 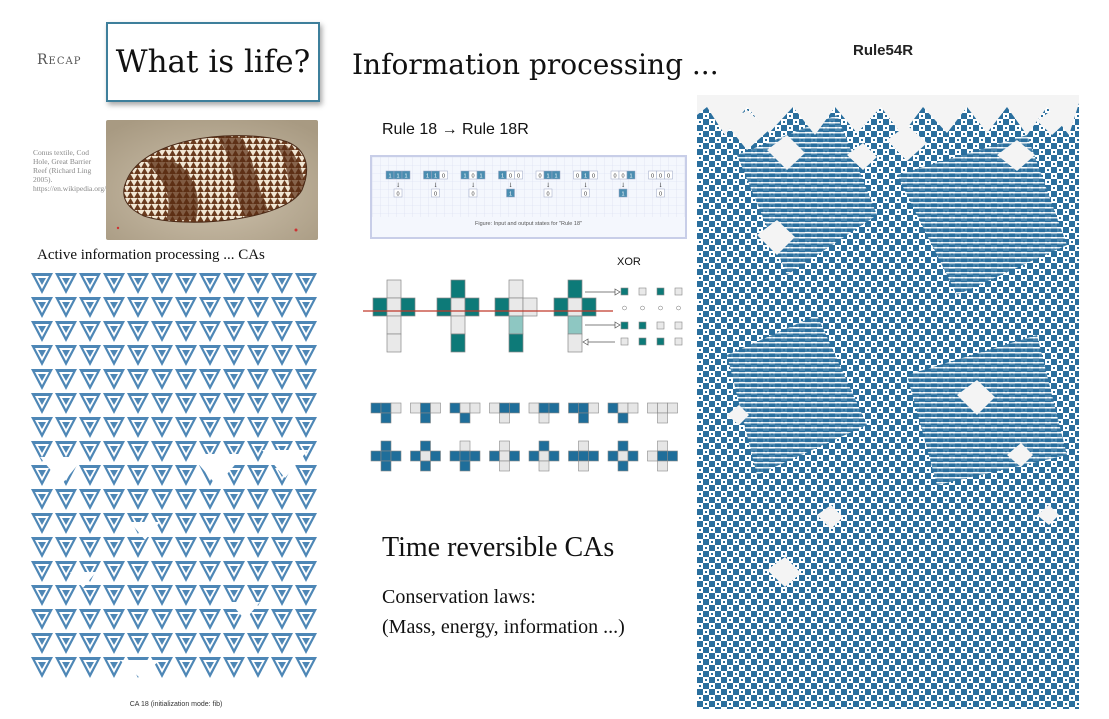 I want to click on conservation-line-1: Conservation laws:, so click(x=459, y=597).